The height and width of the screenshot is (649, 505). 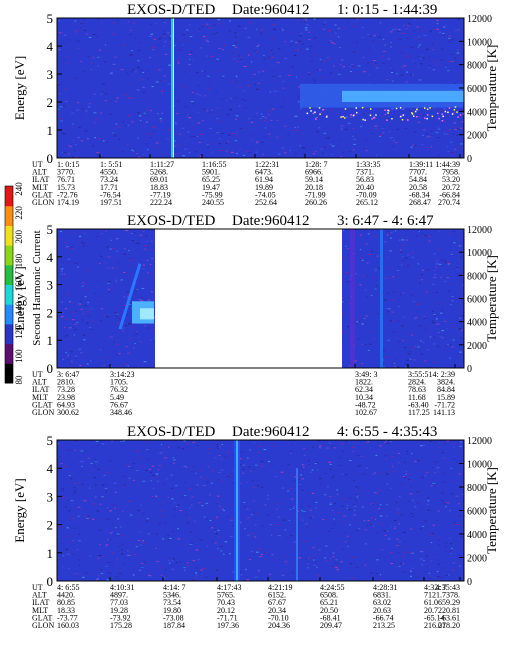 What do you see at coordinates (366, 412) in the screenshot?
I see `orbit-value: 102.67` at bounding box center [366, 412].